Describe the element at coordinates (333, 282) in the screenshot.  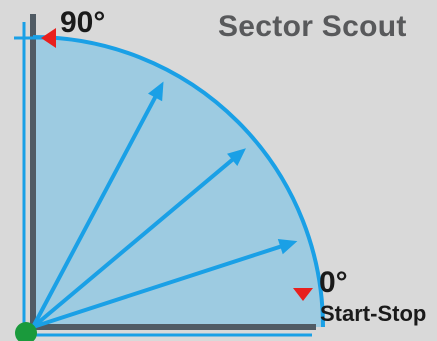
I see `label-0-degrees: 0°` at that location.